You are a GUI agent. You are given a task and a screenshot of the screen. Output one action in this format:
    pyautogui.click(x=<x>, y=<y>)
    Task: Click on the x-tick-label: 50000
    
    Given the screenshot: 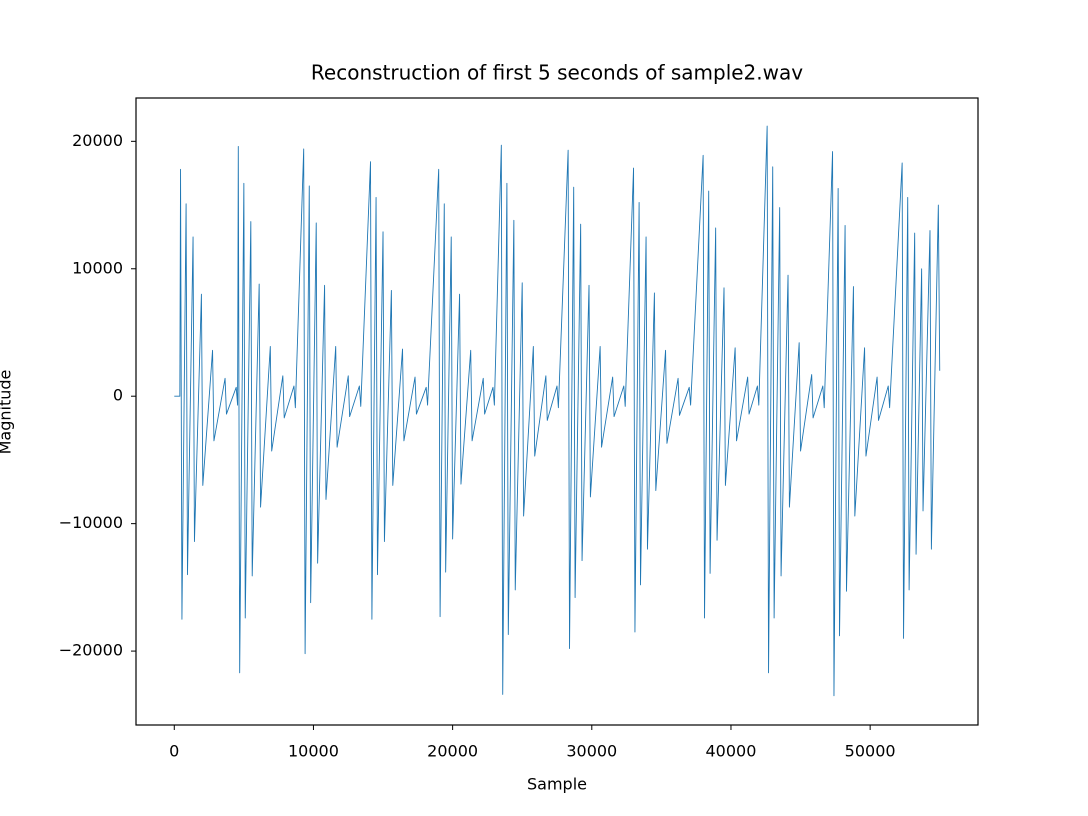 What is the action you would take?
    pyautogui.click(x=870, y=751)
    